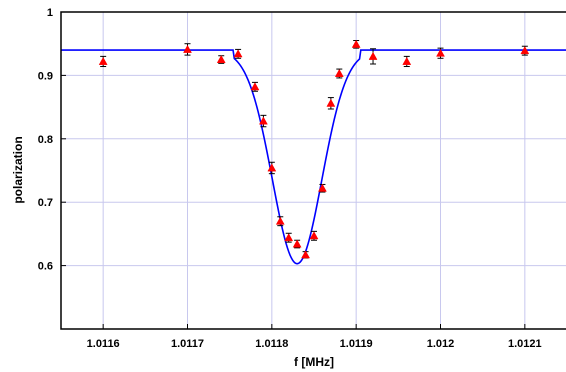 This screenshot has height=372, width=566. I want to click on y-tick-label: 0.7, so click(45, 203).